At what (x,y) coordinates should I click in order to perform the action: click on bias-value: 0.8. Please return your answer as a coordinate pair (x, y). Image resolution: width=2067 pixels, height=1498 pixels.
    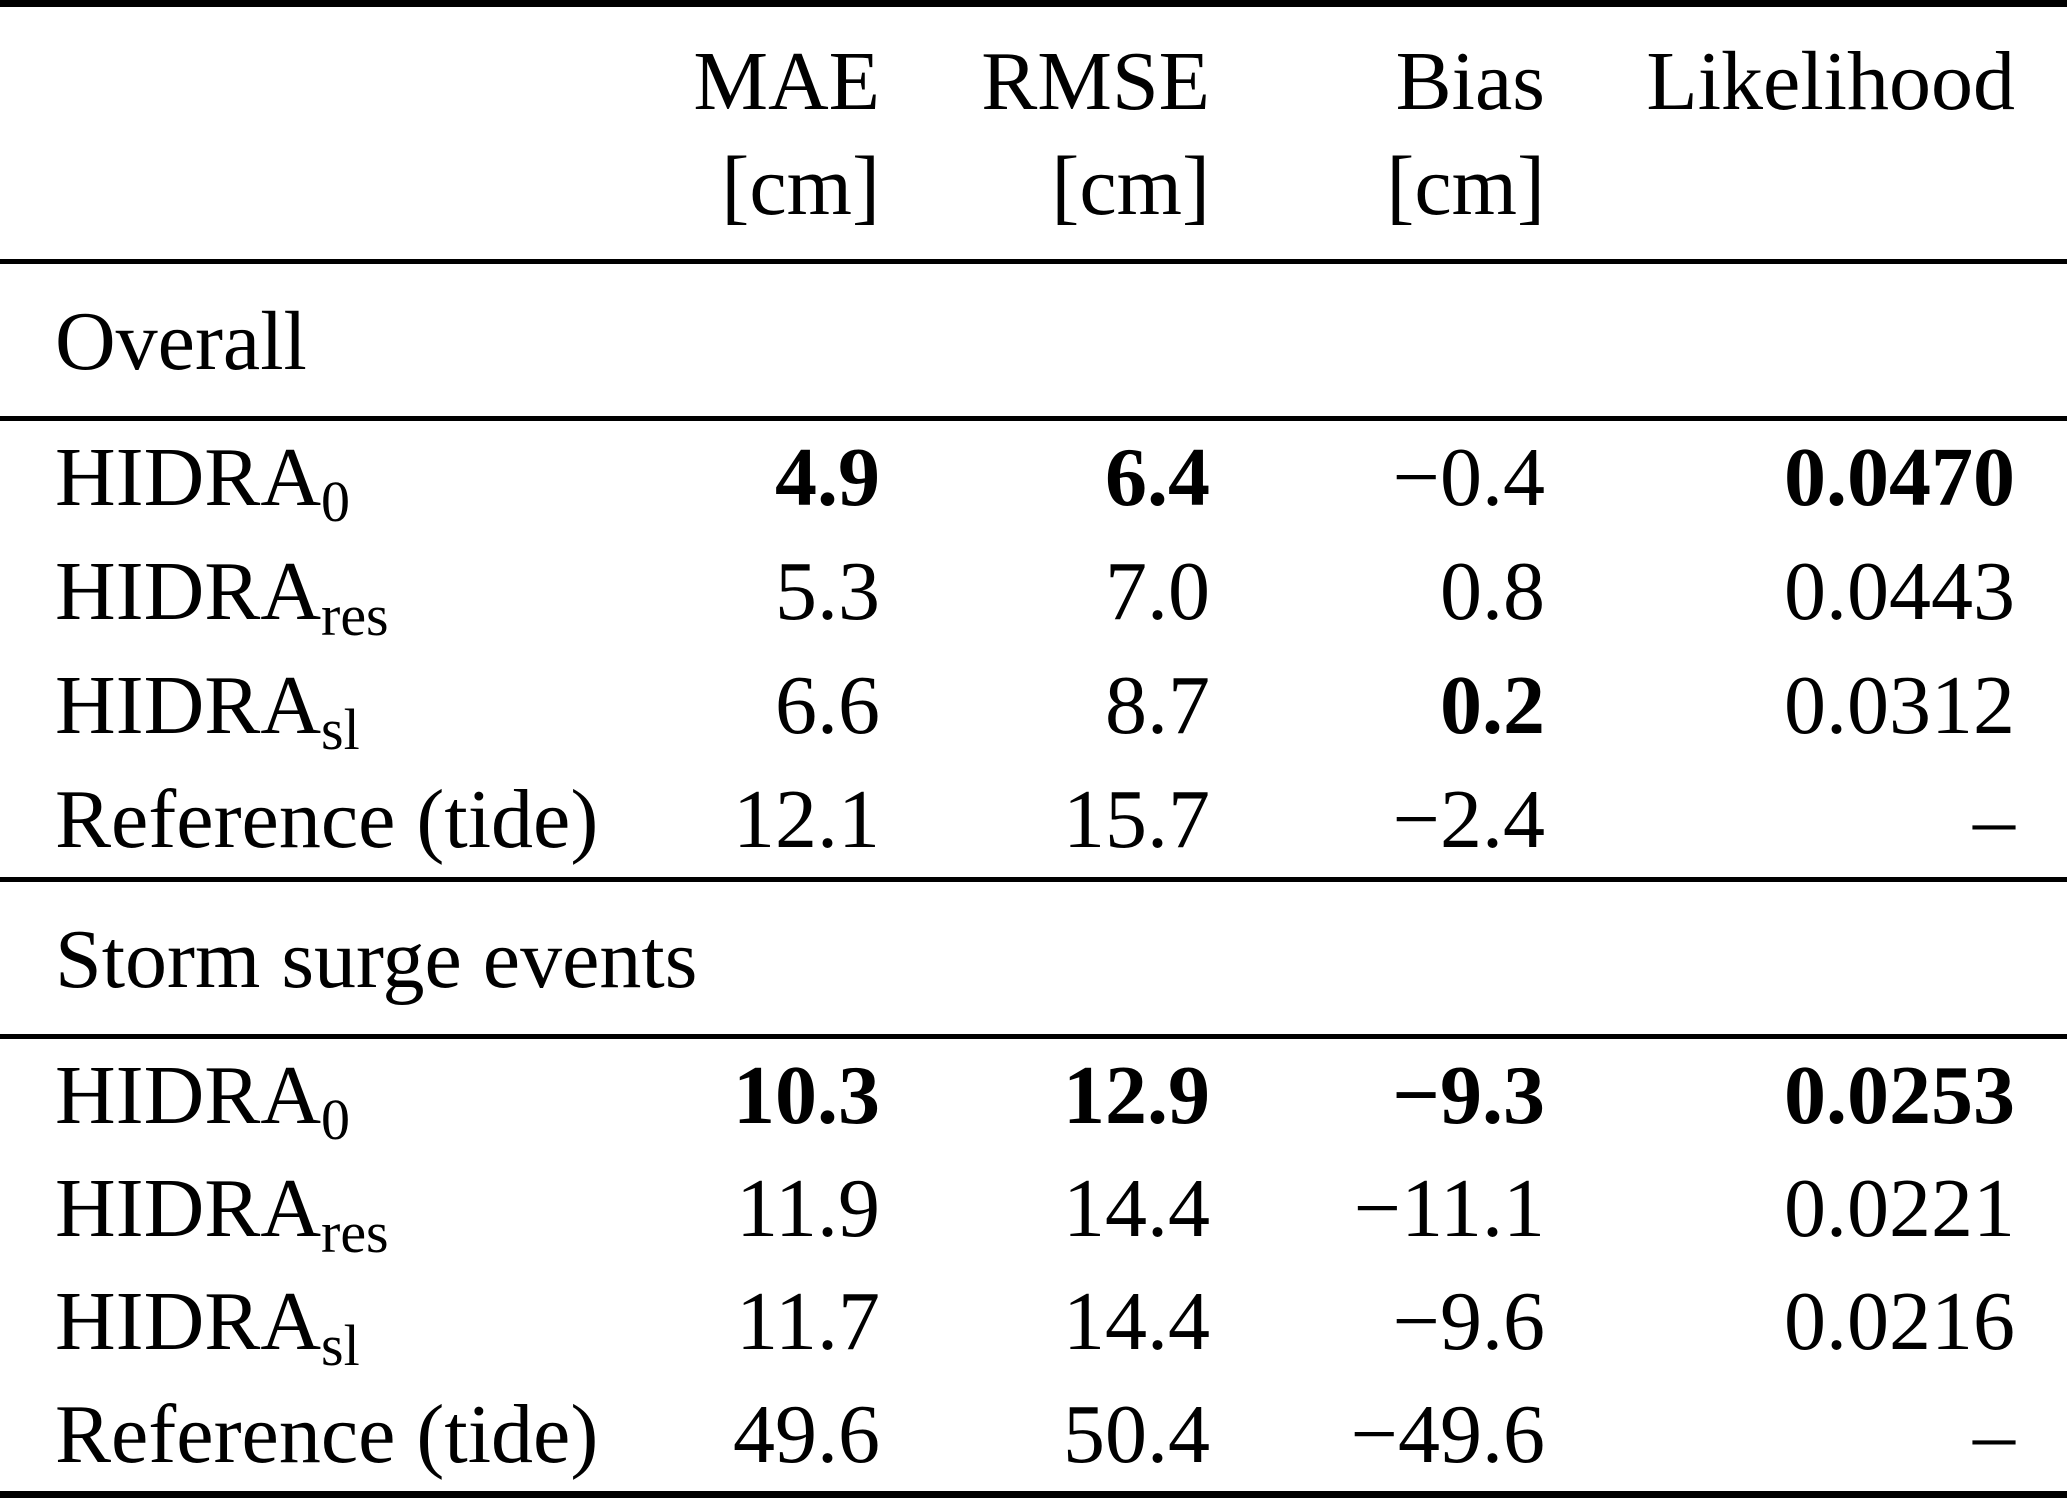
    Looking at the image, I should click on (1492, 591).